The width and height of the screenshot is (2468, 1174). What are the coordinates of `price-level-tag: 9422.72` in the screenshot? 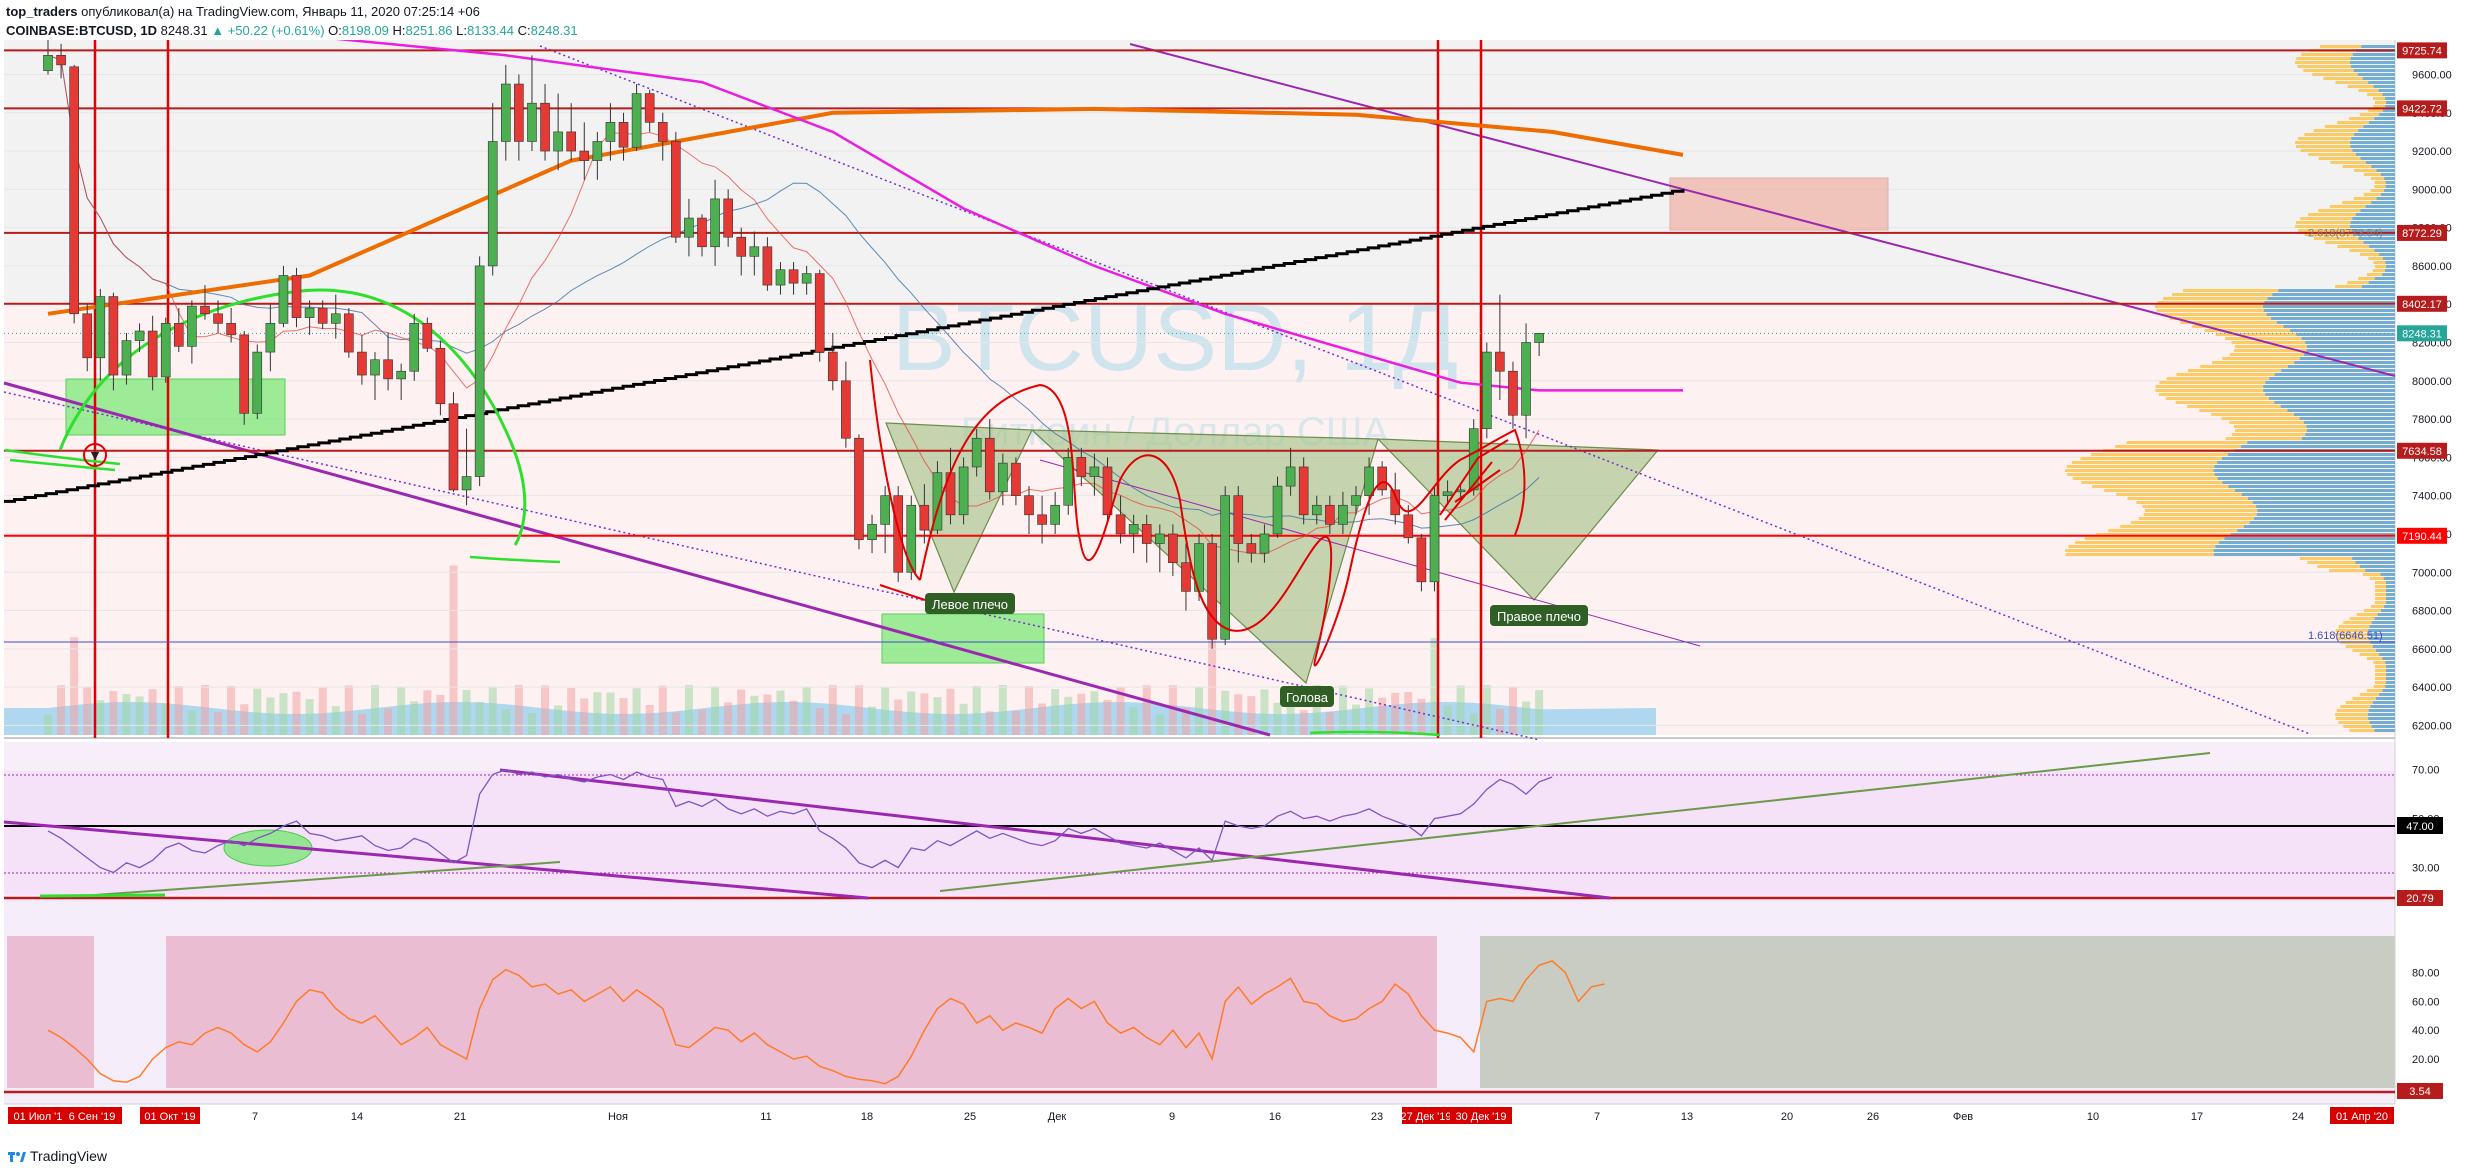 It's located at (2422, 109).